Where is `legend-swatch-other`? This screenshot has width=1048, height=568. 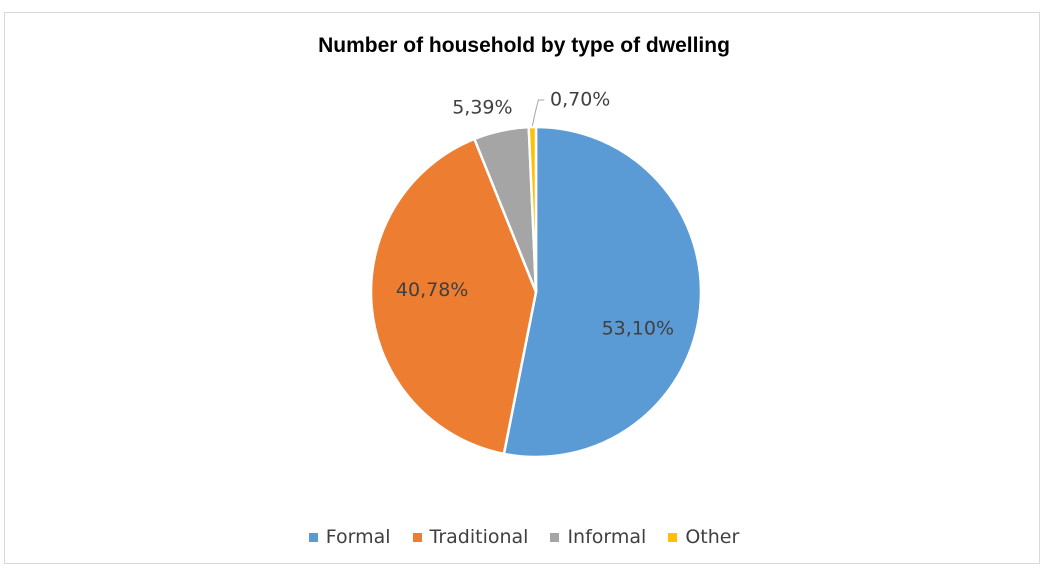 legend-swatch-other is located at coordinates (673, 537).